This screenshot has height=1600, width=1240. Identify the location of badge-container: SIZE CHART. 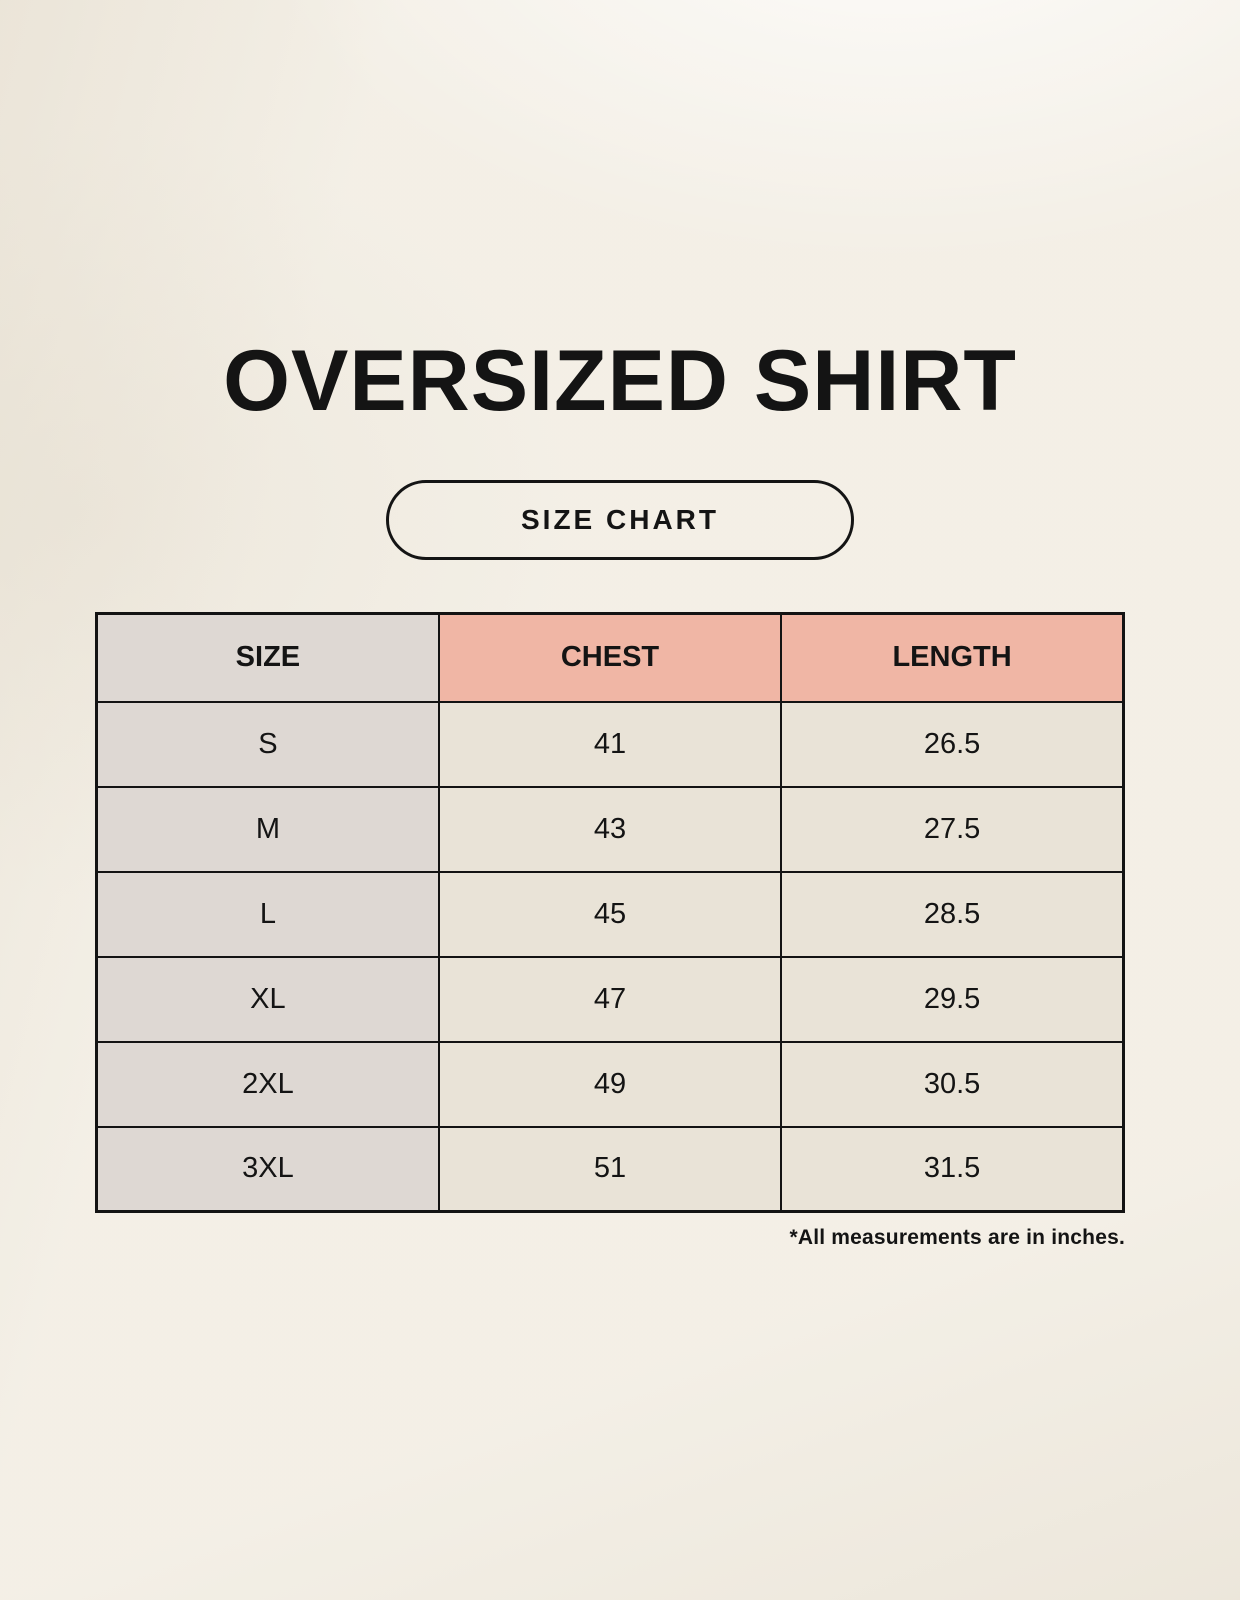
(620, 492).